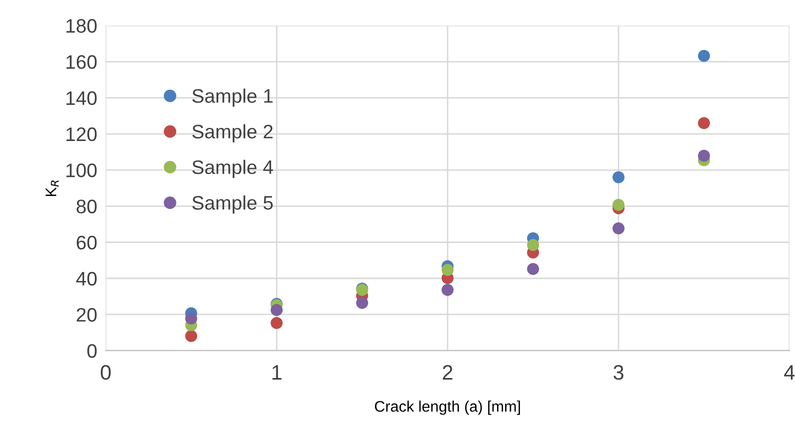  I want to click on legend-label: Sample 5, so click(232, 204).